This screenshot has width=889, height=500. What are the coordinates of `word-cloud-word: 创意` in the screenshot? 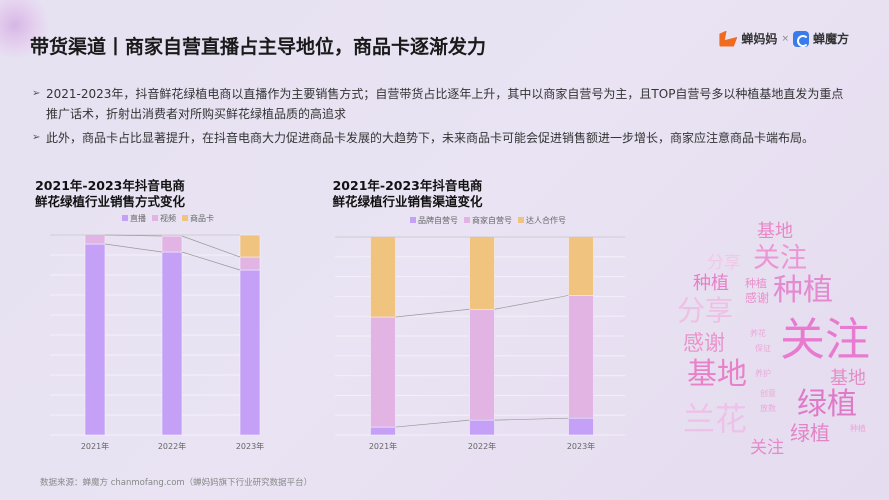 It's located at (768, 393).